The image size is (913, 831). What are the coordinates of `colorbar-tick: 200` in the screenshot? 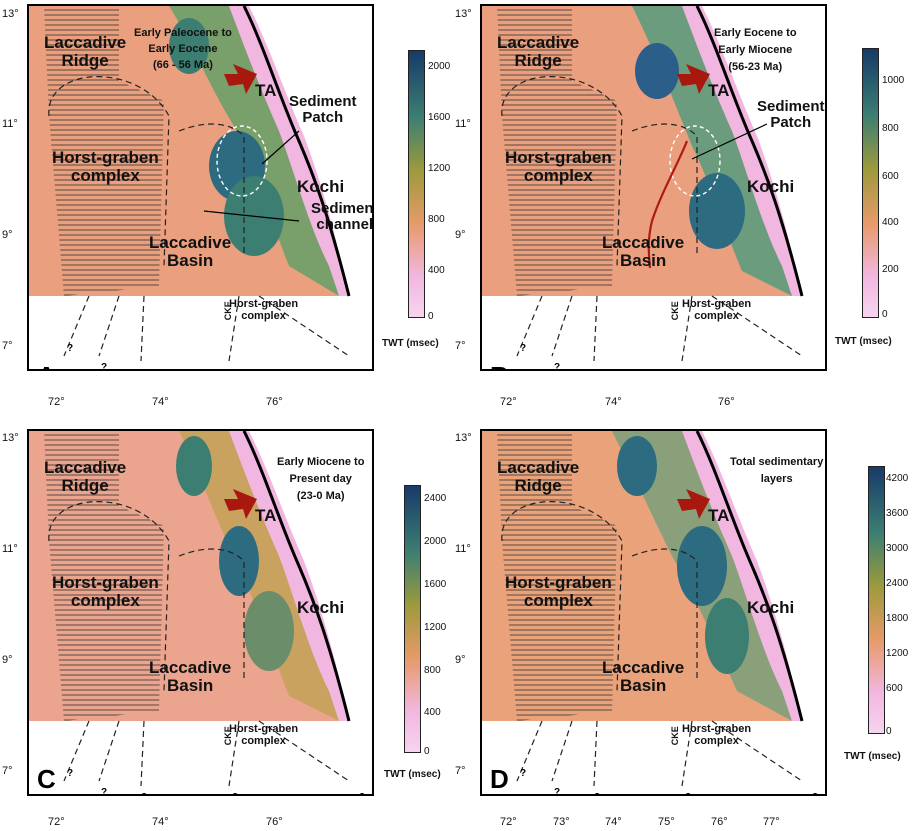 It's located at (890, 269).